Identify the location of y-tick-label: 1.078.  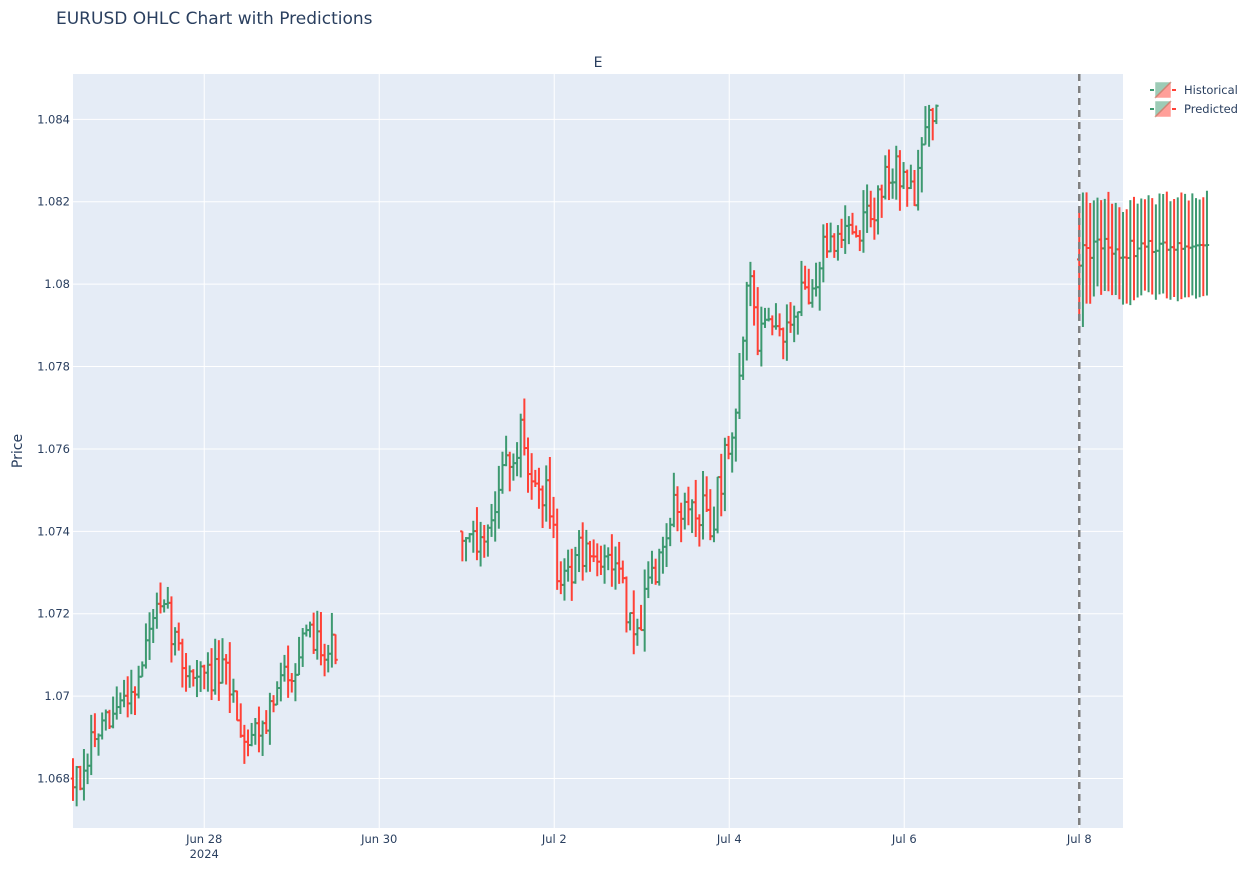
(53, 367).